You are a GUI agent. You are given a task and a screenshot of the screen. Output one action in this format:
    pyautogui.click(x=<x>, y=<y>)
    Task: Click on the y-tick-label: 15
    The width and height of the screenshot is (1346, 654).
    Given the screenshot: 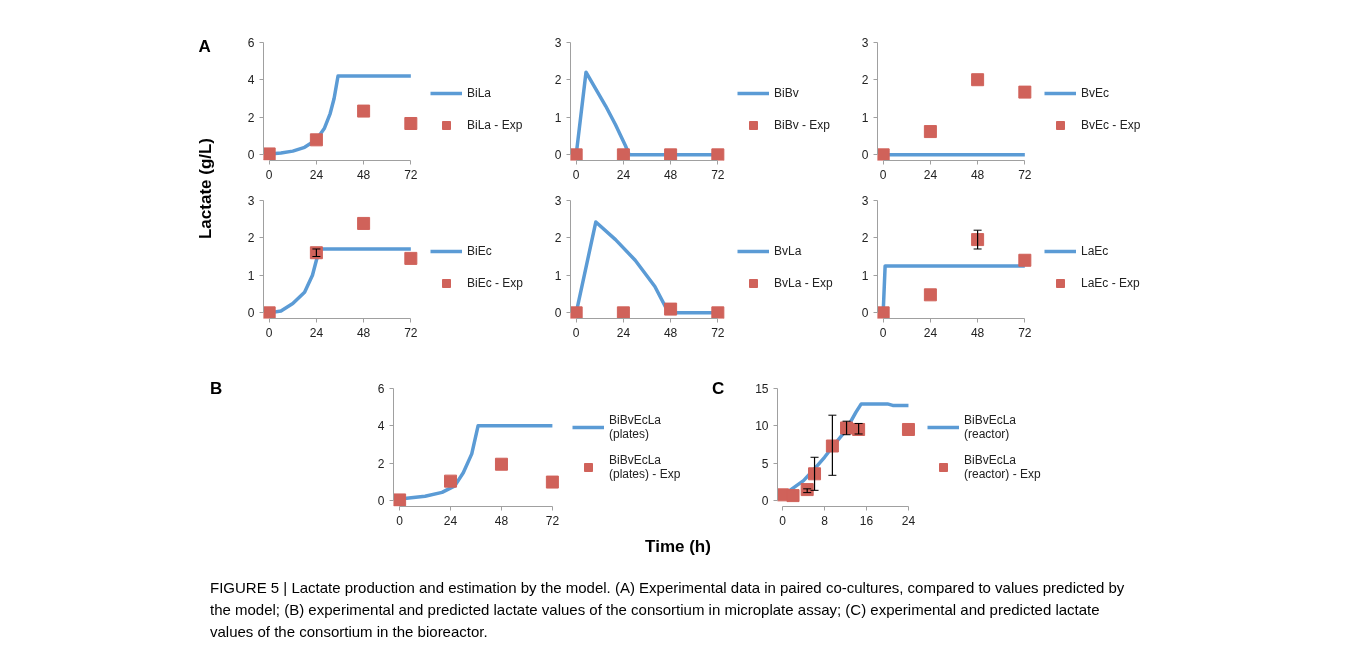 What is the action you would take?
    pyautogui.click(x=762, y=388)
    